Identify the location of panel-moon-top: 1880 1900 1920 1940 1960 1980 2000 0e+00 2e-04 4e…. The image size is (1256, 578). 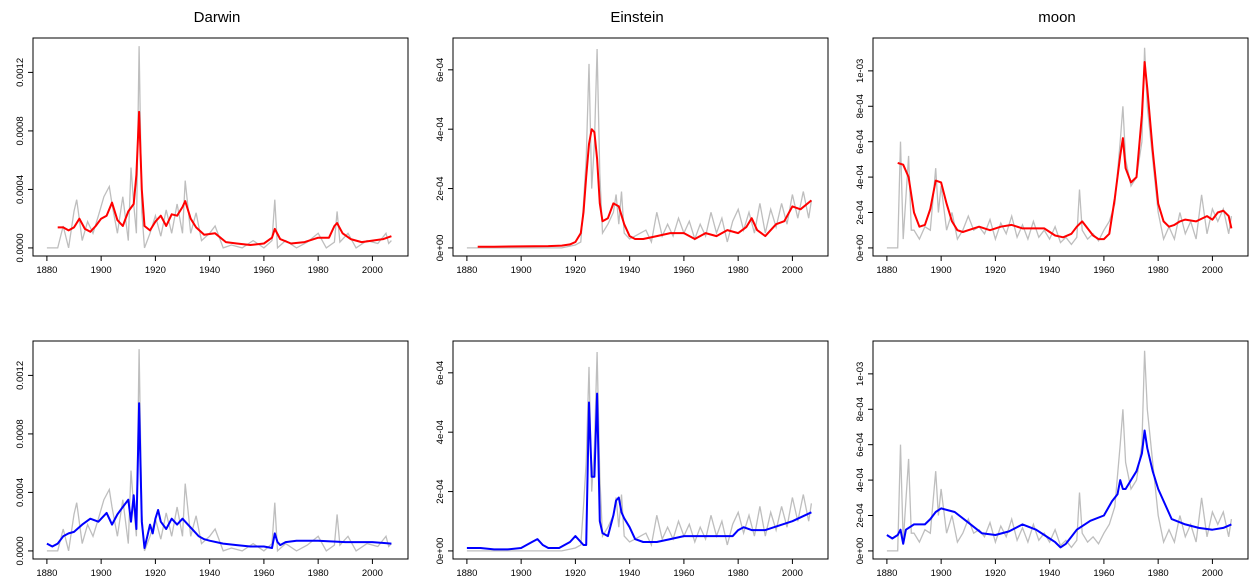
(1052, 156).